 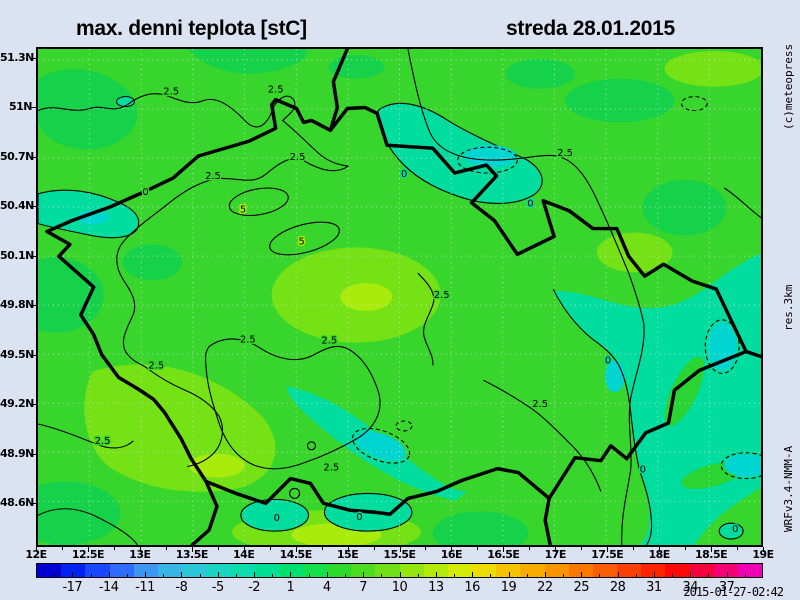 I want to click on lon-tick-label: 16.5E, so click(x=503, y=554).